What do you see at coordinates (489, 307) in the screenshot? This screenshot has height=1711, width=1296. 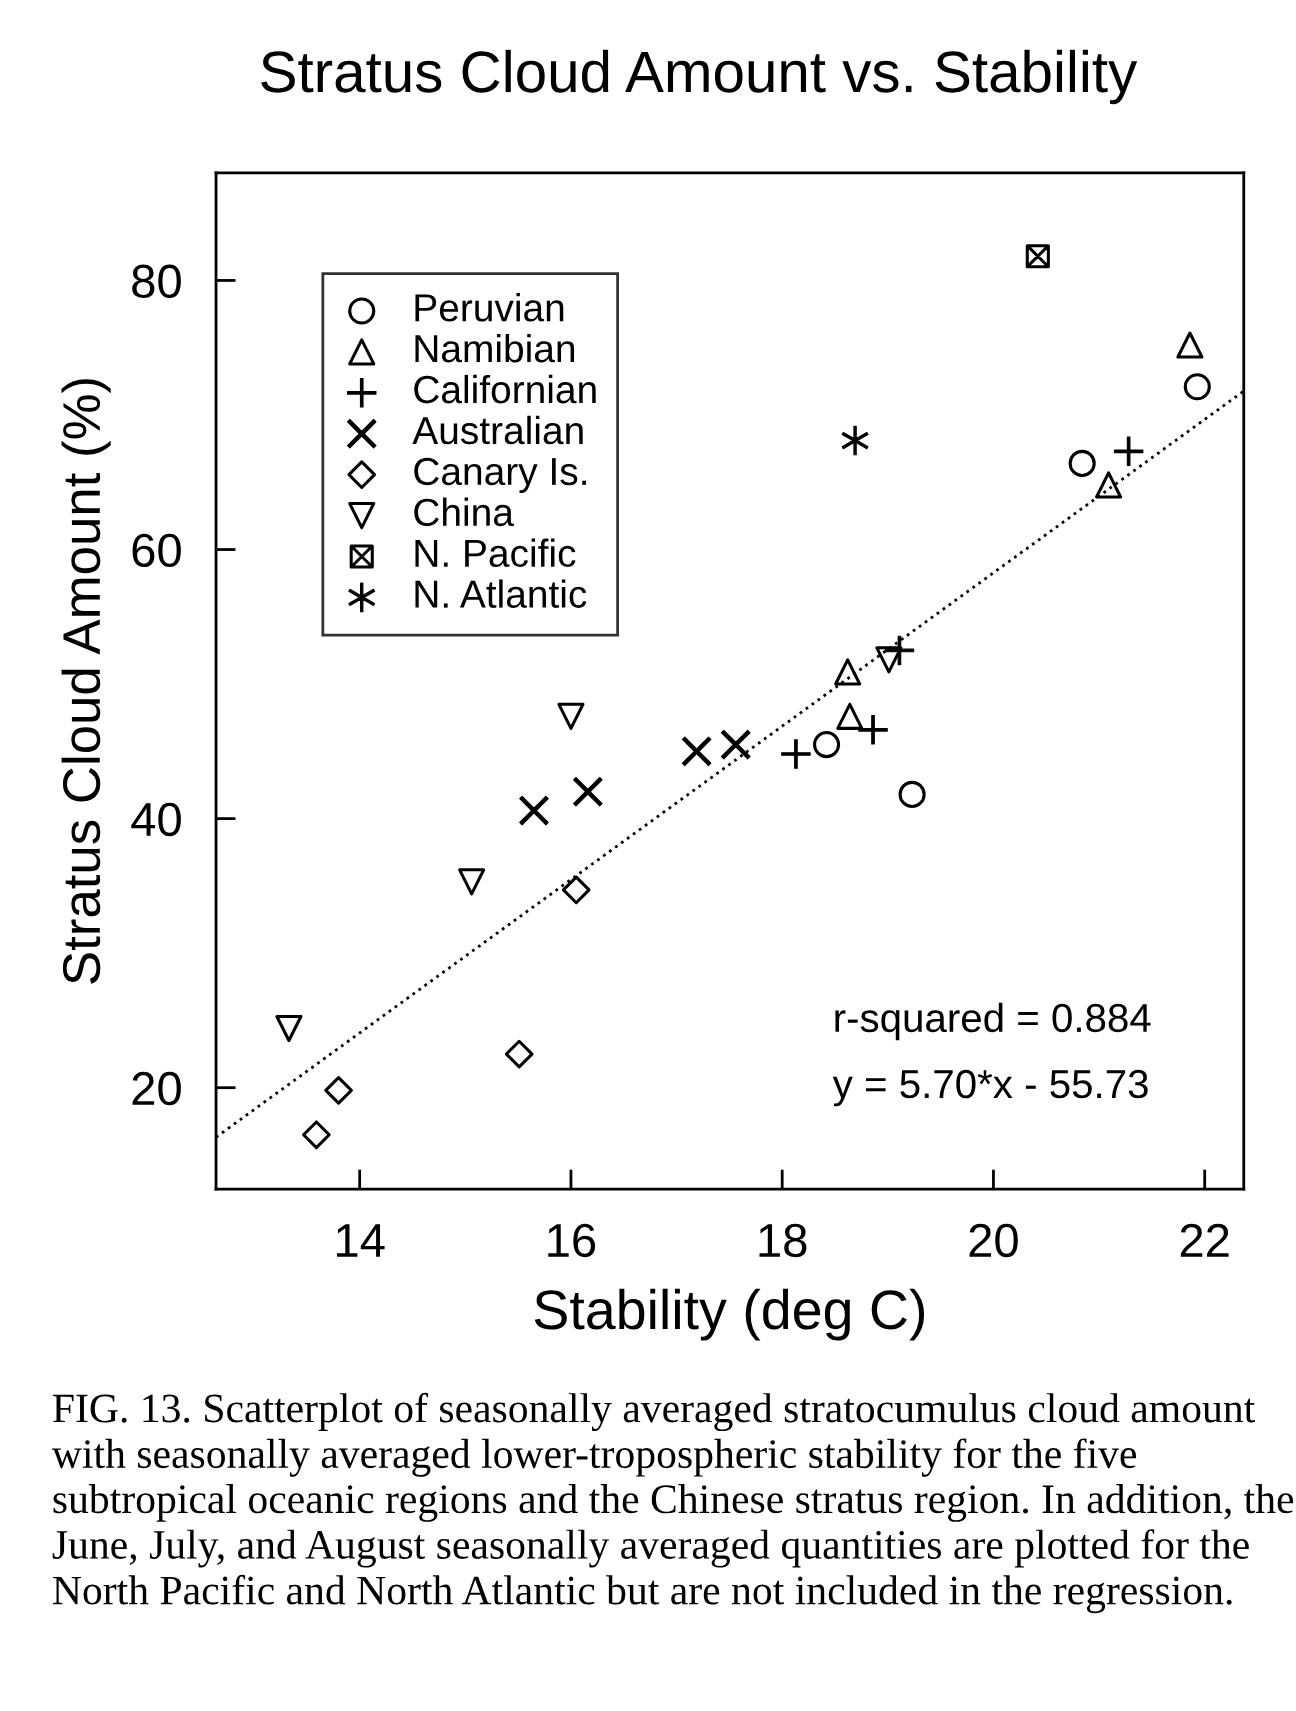 I see `legend-label: Peruvian` at bounding box center [489, 307].